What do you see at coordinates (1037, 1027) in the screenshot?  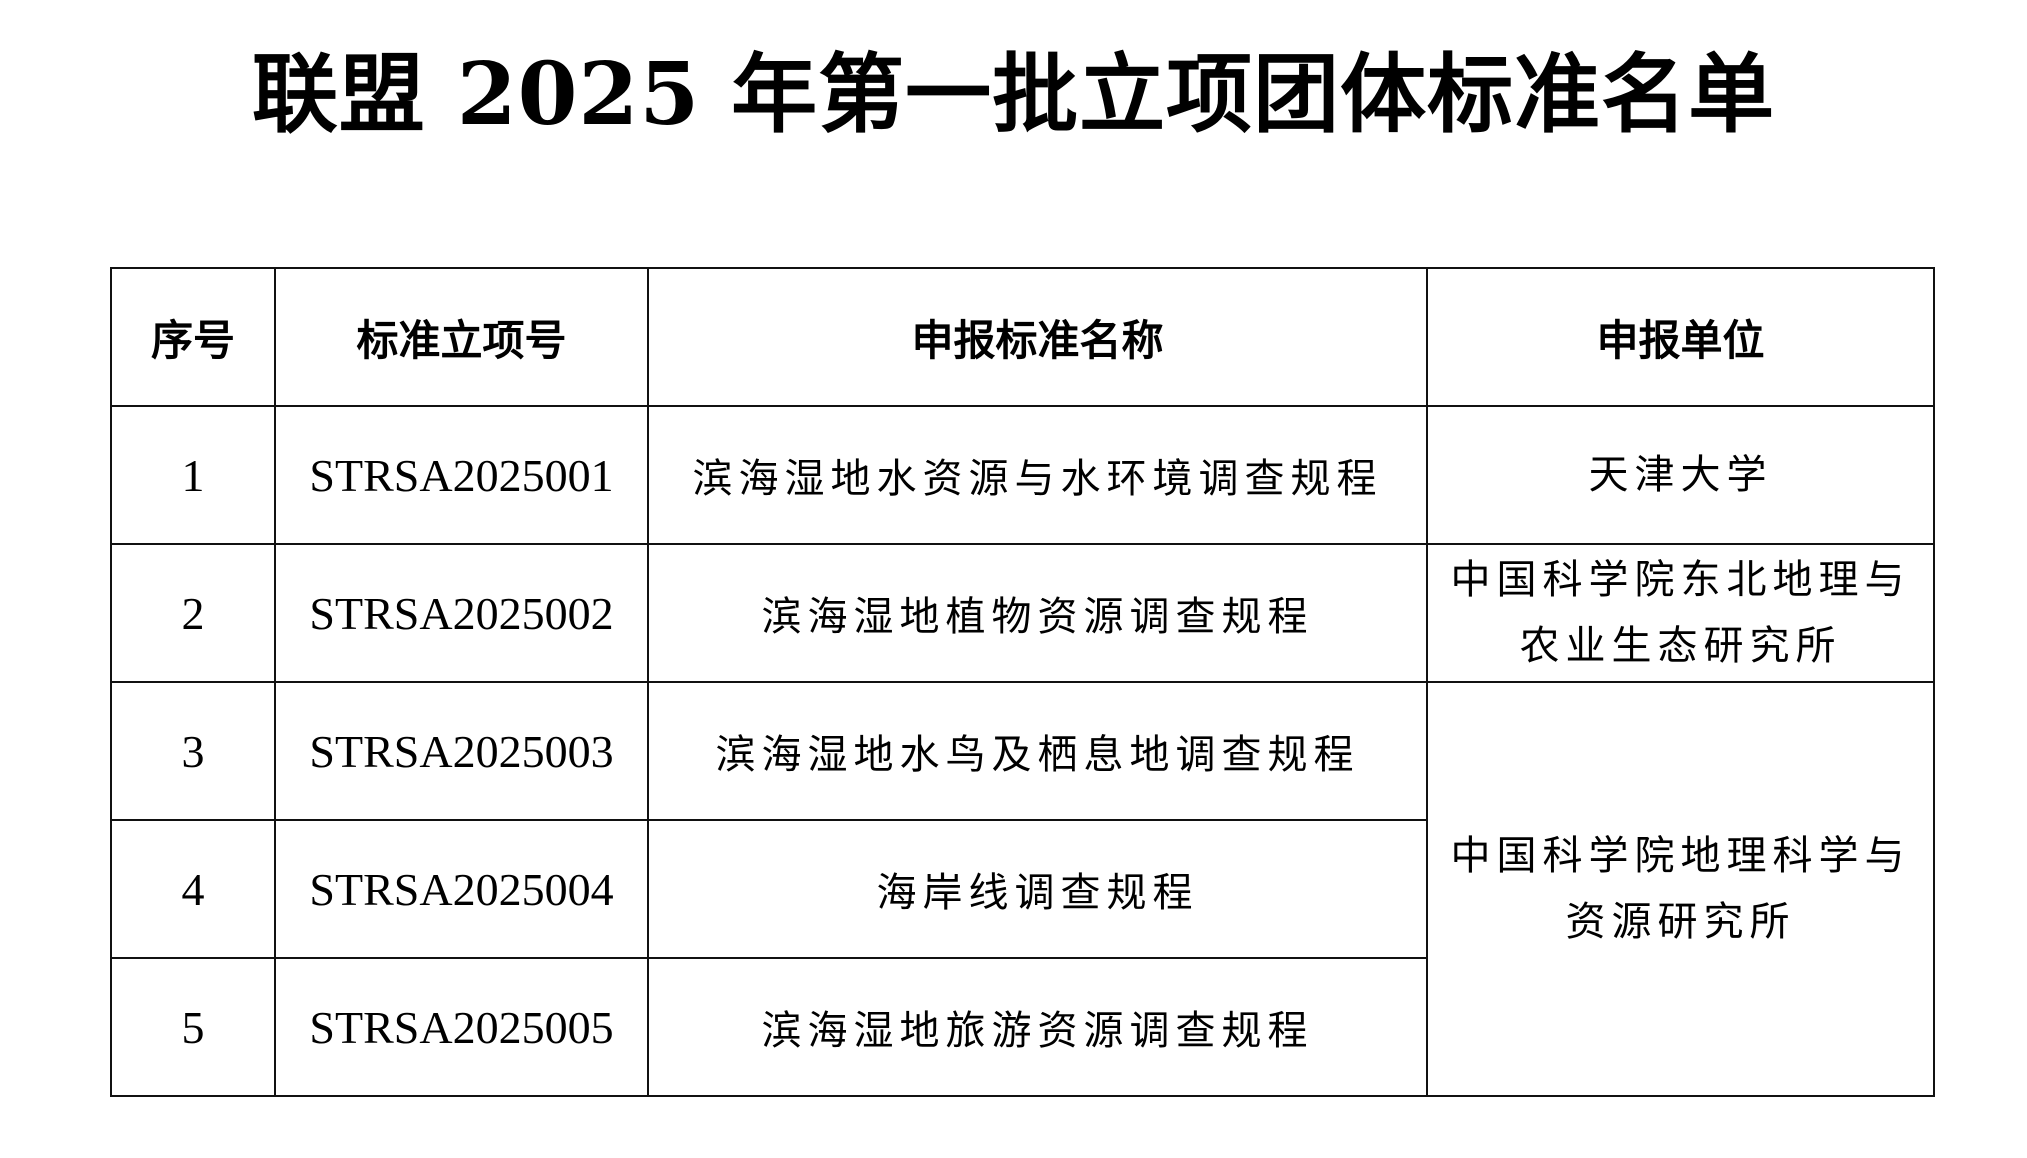 I see `row-name: 滨海湿地旅游资源调查规程` at bounding box center [1037, 1027].